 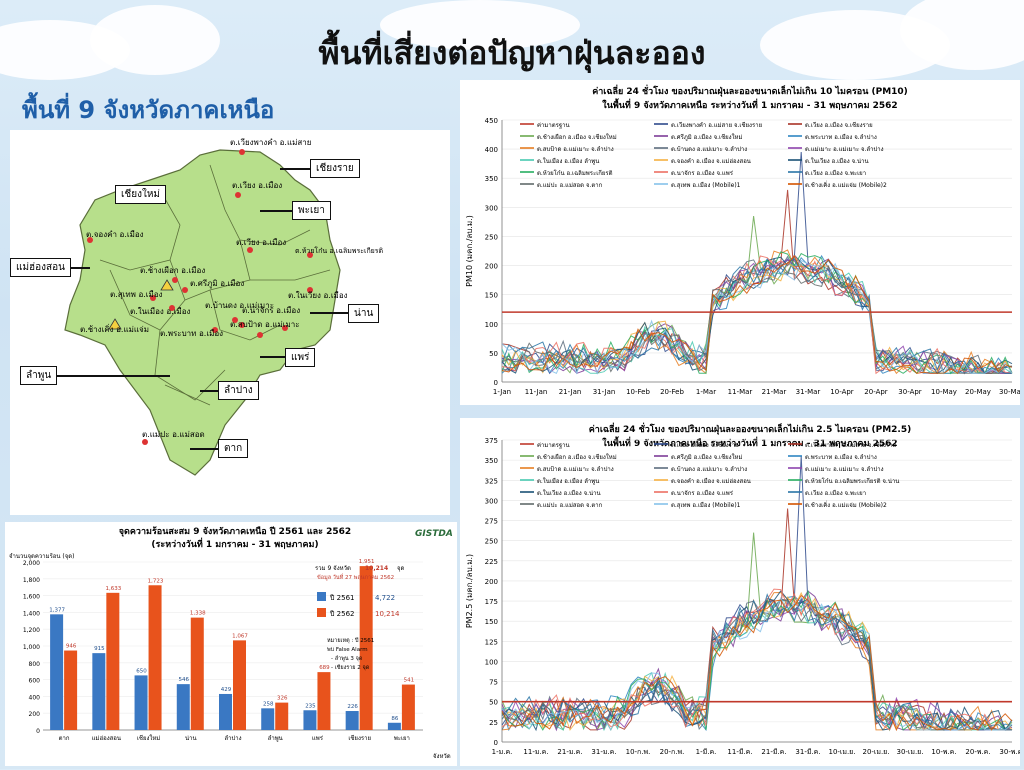 I want to click on data-label: 946, so click(x=71, y=647).